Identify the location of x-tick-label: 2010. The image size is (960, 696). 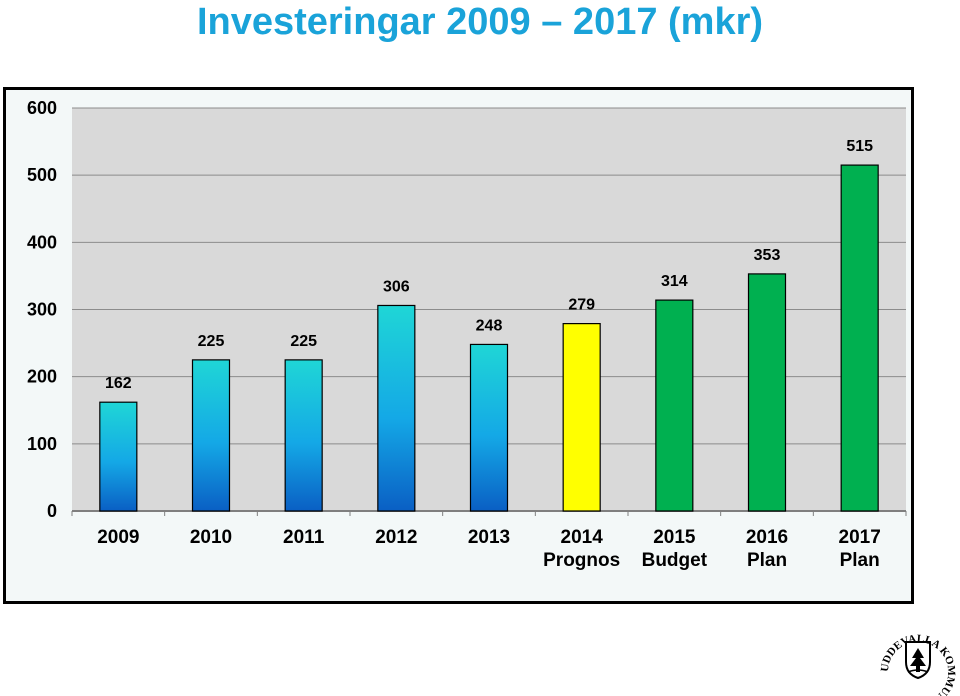
(211, 537).